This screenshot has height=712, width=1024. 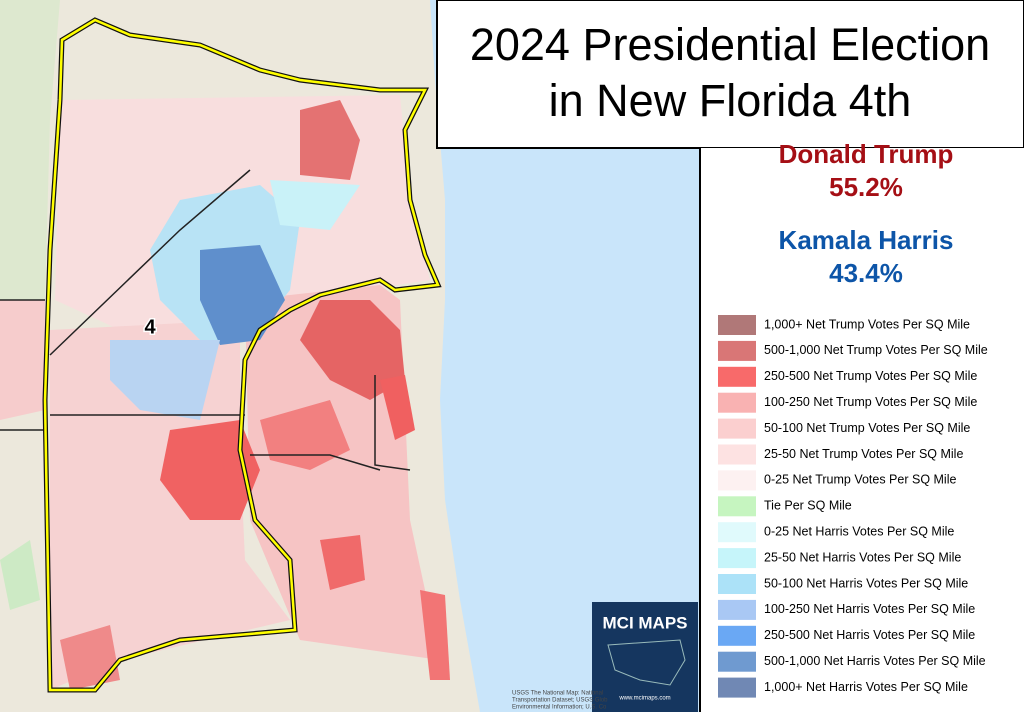 What do you see at coordinates (870, 402) in the screenshot?
I see `legend-label: 100-250 Net Trump Votes Per SQ Mile` at bounding box center [870, 402].